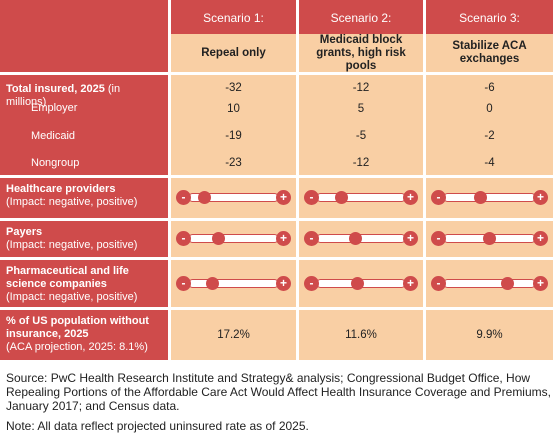  What do you see at coordinates (233, 163) in the screenshot?
I see `nongroup-s1: -23` at bounding box center [233, 163].